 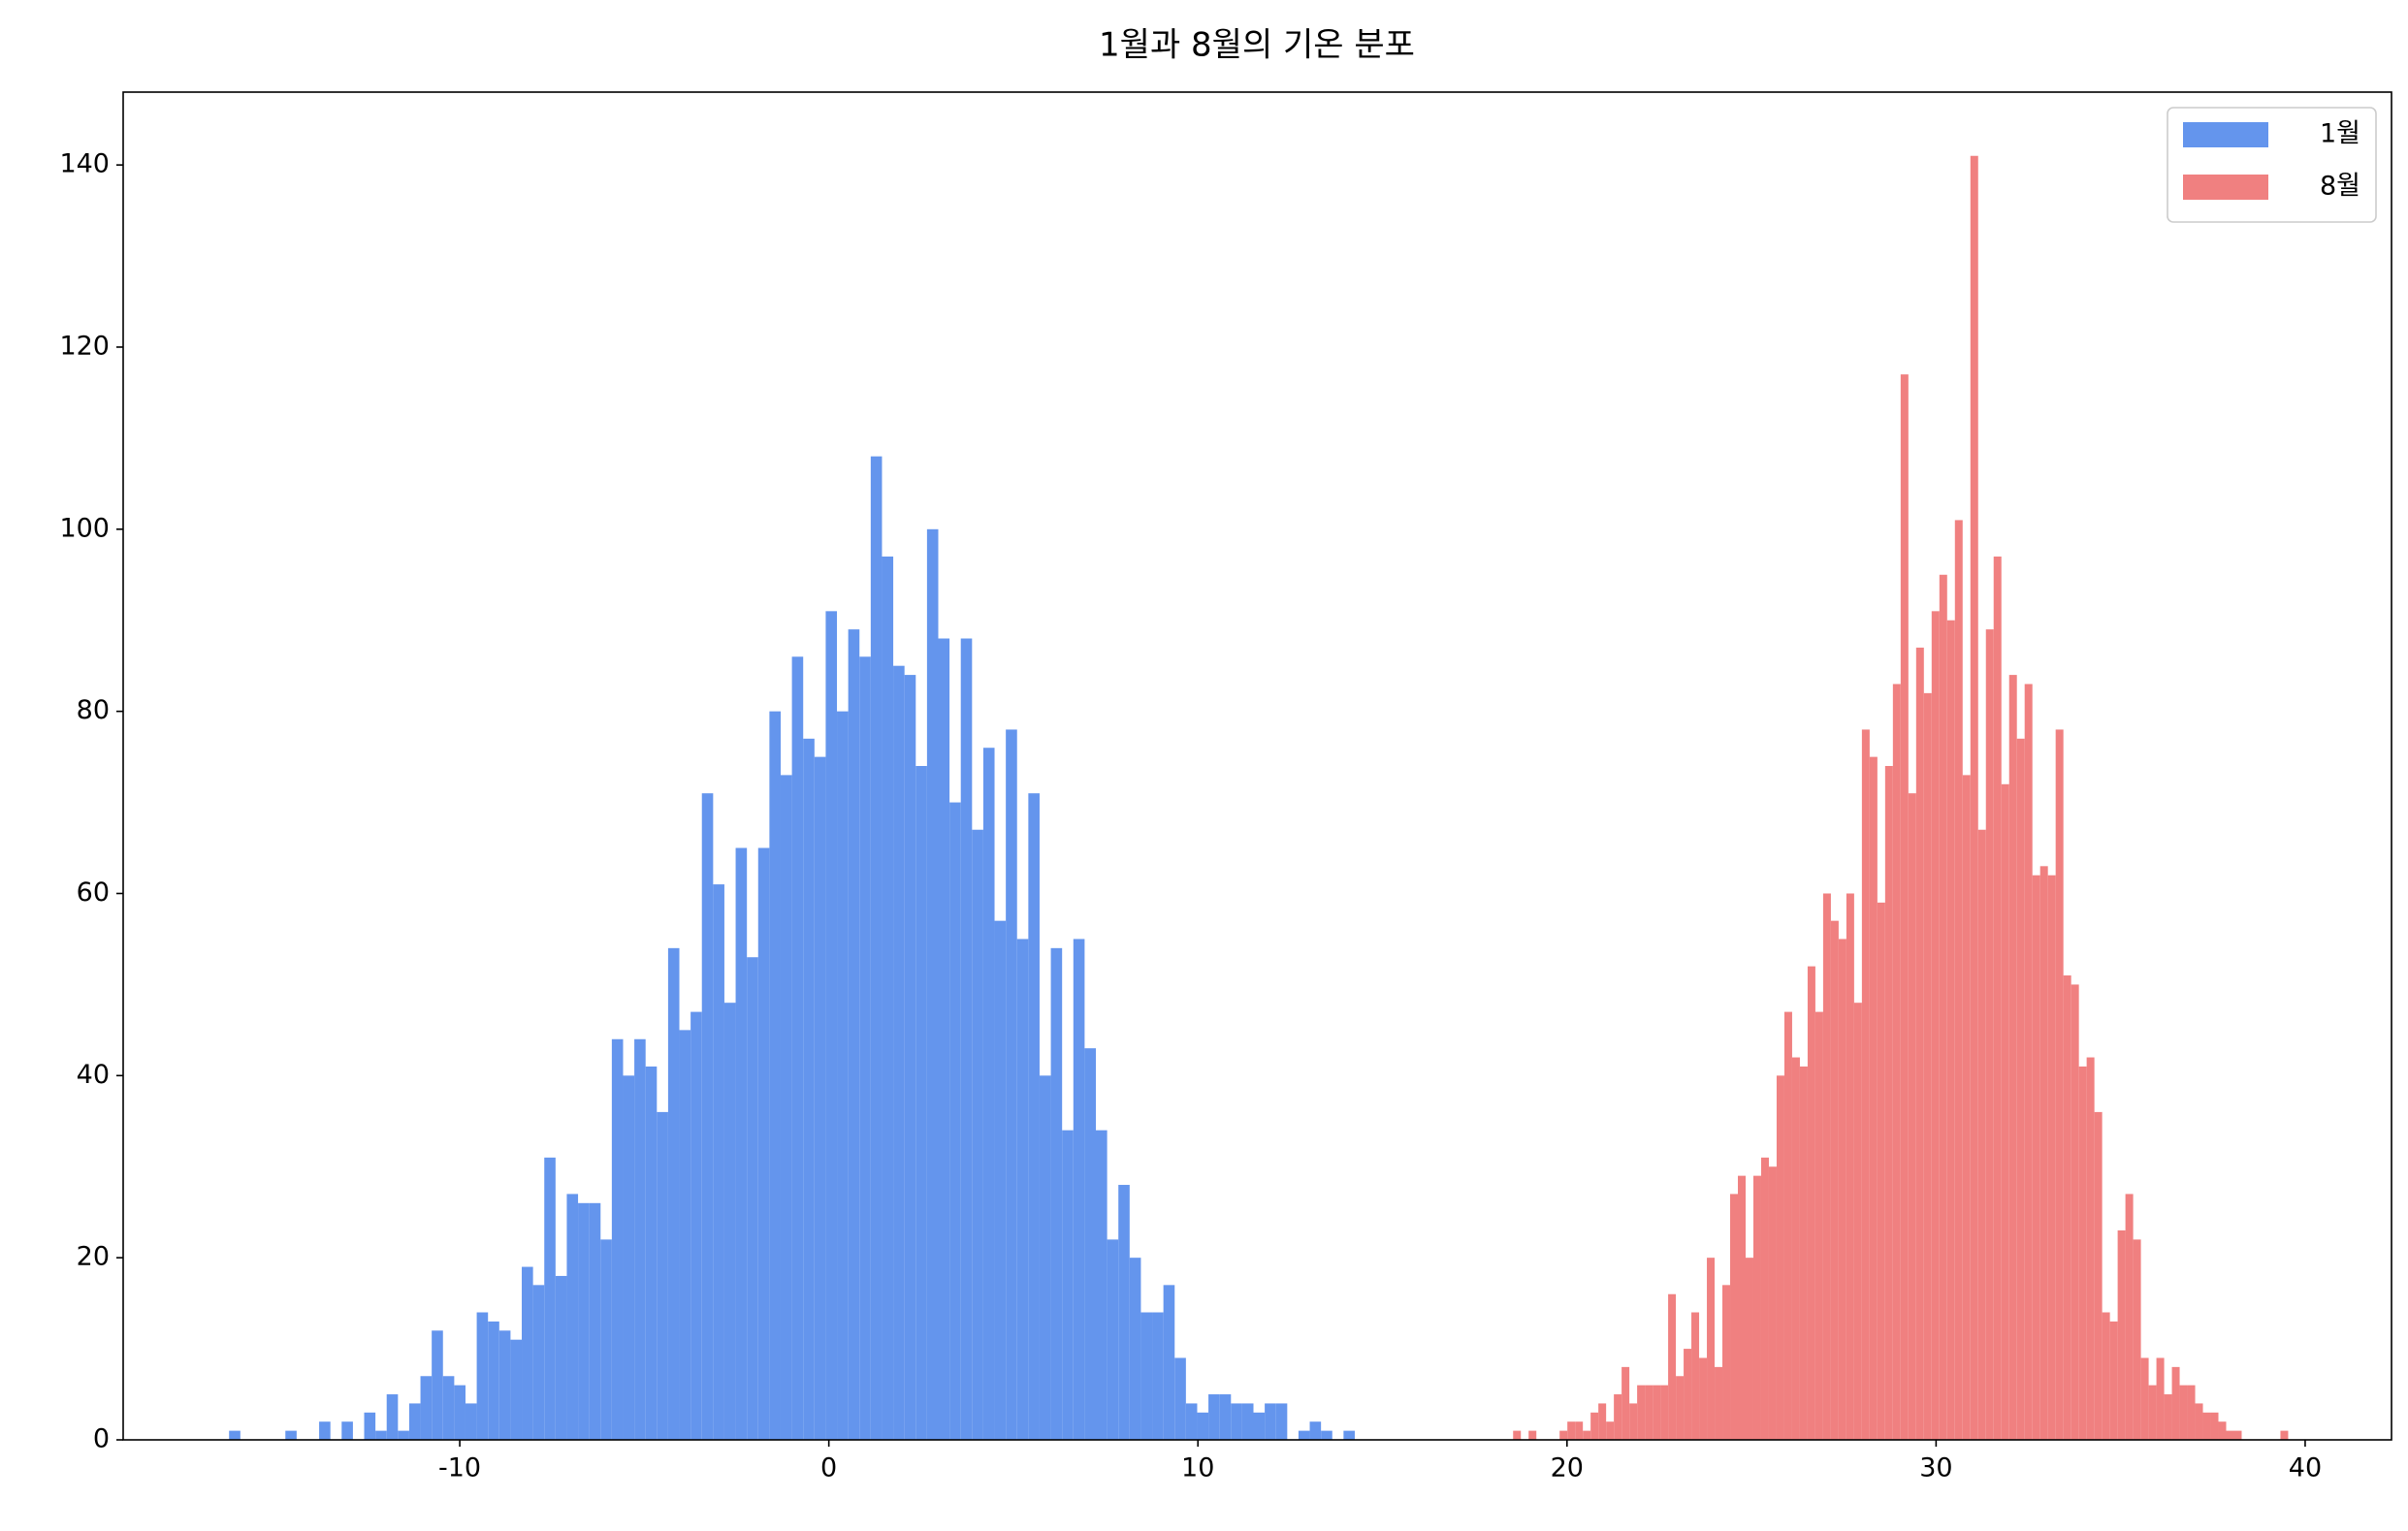 I want to click on y-tick-label: 0, so click(x=101, y=1439).